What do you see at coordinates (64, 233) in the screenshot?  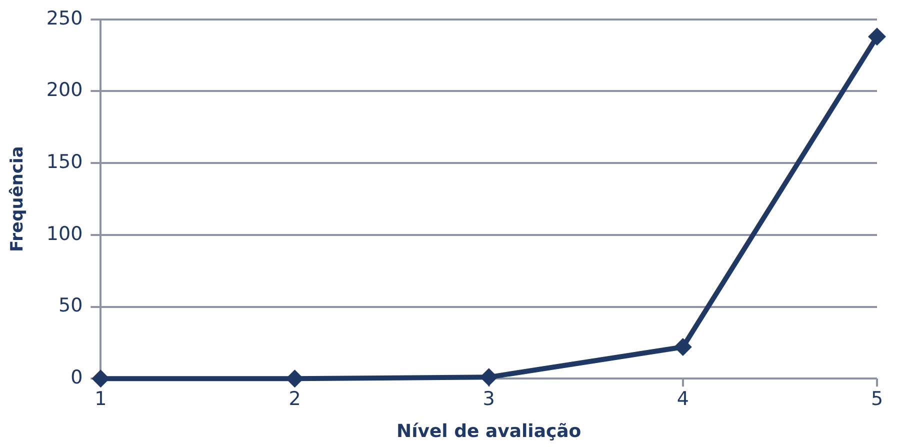 I see `y-tick-label: 100` at bounding box center [64, 233].